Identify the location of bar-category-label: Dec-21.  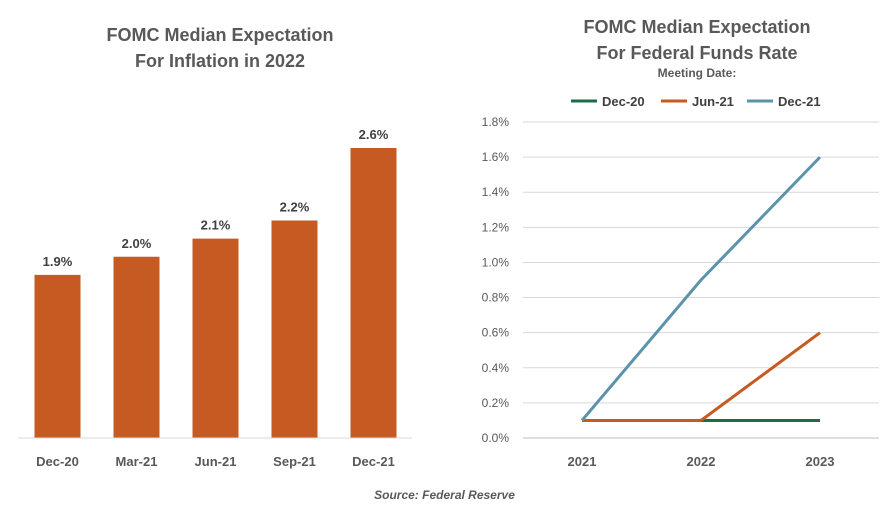
(373, 461).